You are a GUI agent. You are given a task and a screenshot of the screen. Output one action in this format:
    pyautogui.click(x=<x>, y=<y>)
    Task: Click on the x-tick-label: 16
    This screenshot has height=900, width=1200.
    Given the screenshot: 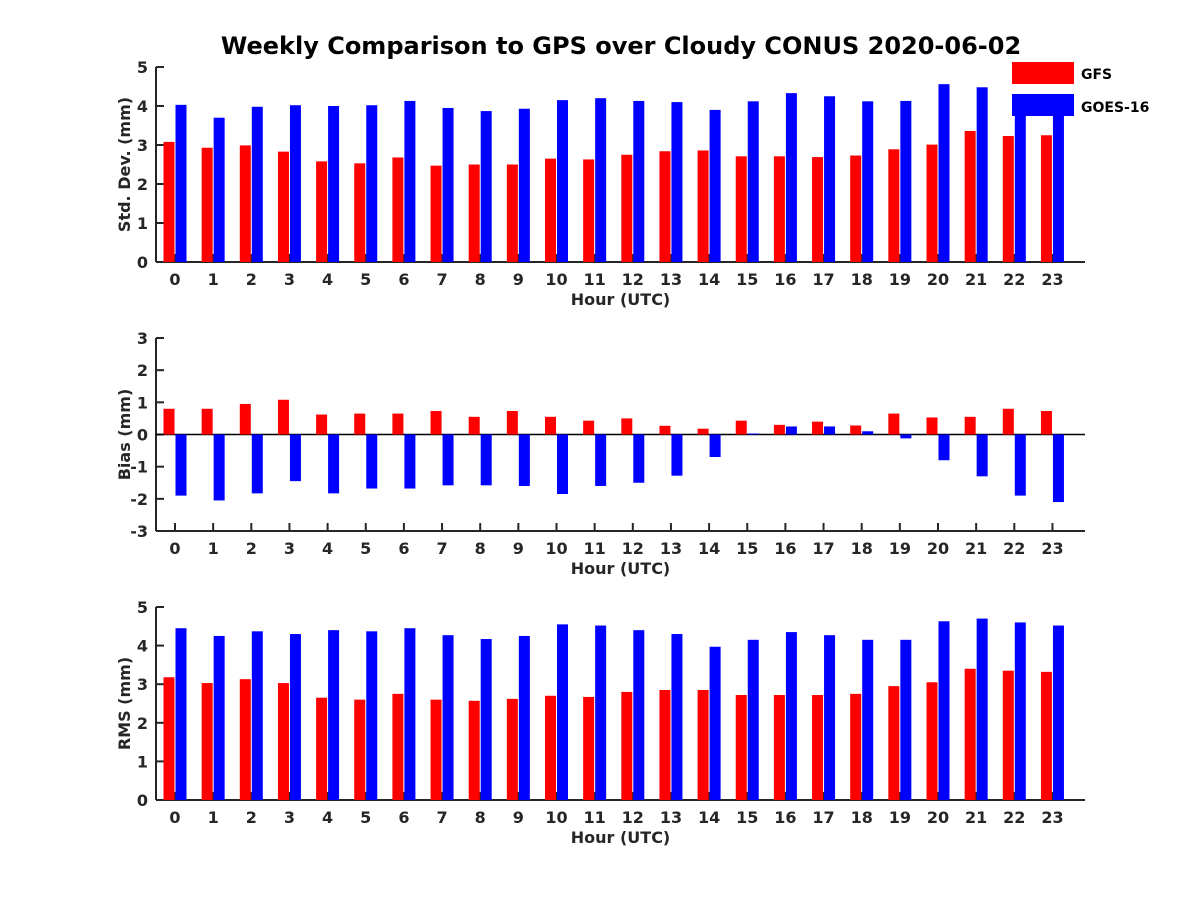 What is the action you would take?
    pyautogui.click(x=785, y=817)
    